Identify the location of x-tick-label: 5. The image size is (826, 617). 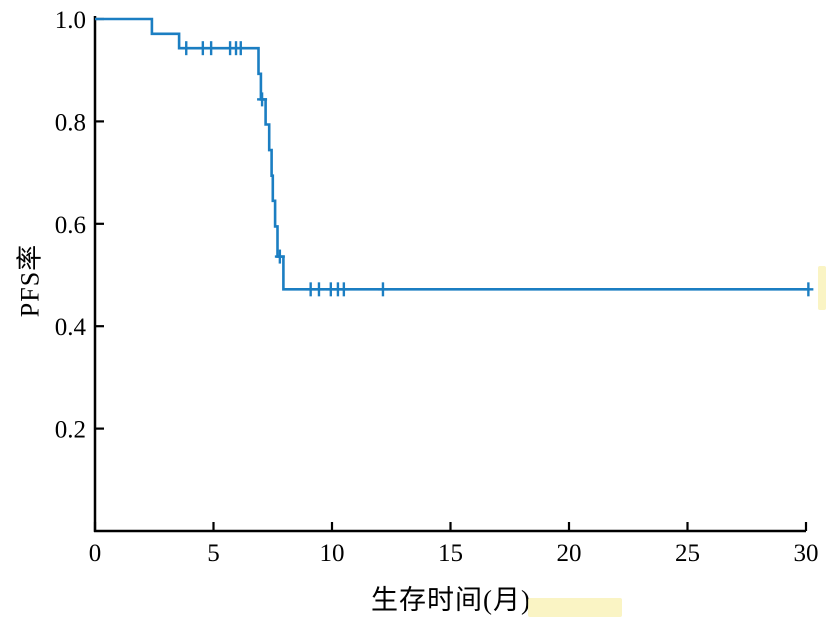
(213, 553).